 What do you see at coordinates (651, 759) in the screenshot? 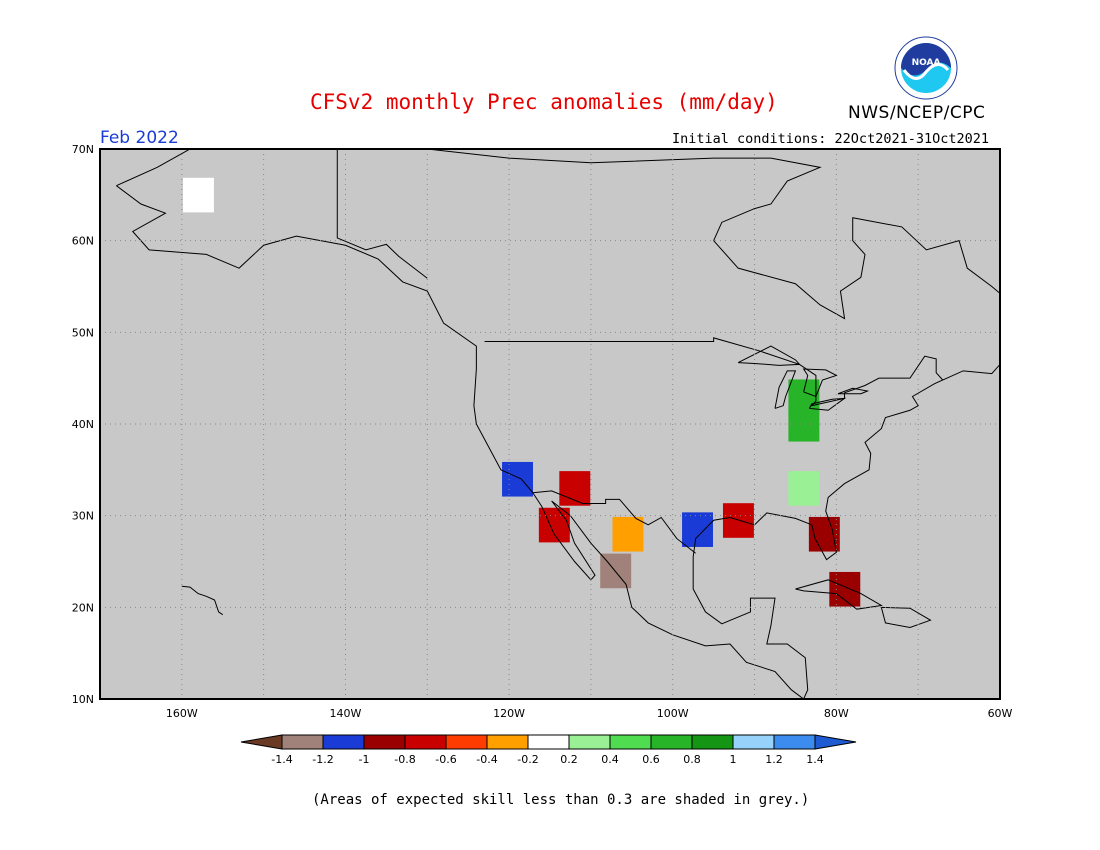
I see `colorbar-label: 0.6` at bounding box center [651, 759].